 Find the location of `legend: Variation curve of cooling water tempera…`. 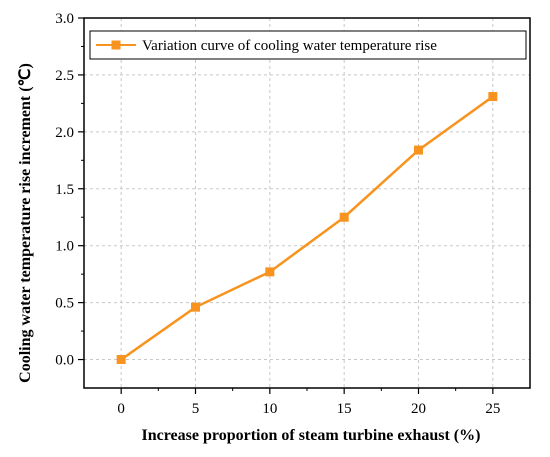

legend: Variation curve of cooling water tempera… is located at coordinates (308, 45).